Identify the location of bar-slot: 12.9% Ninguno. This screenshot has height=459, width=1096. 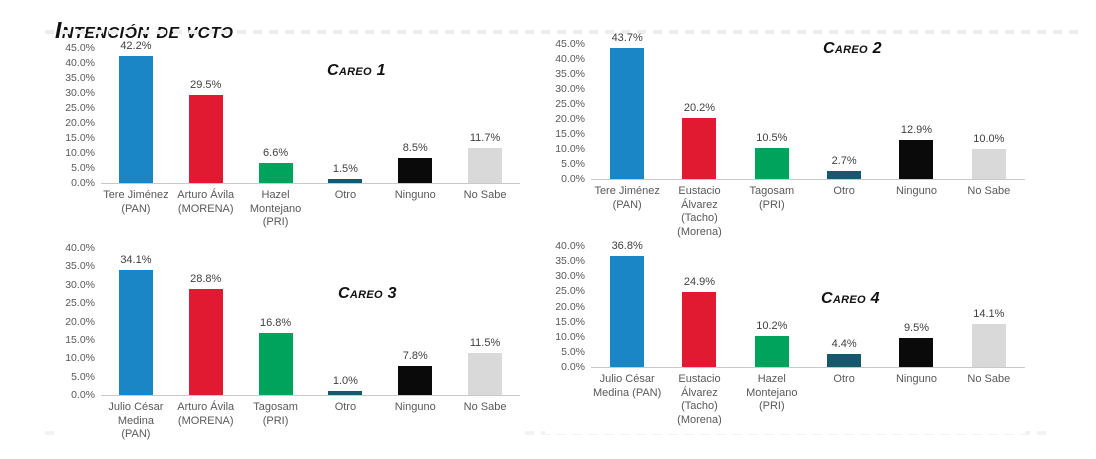
(916, 120).